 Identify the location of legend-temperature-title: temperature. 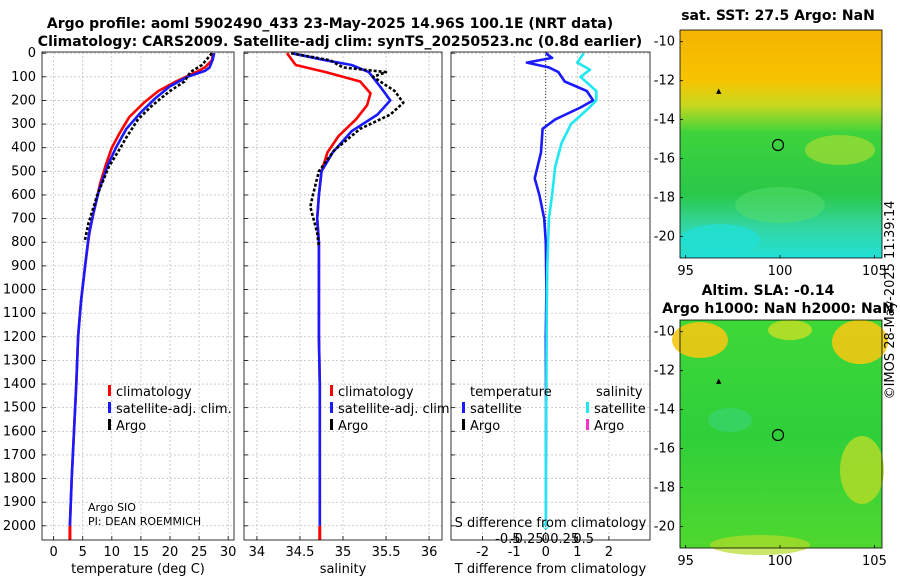
(511, 392).